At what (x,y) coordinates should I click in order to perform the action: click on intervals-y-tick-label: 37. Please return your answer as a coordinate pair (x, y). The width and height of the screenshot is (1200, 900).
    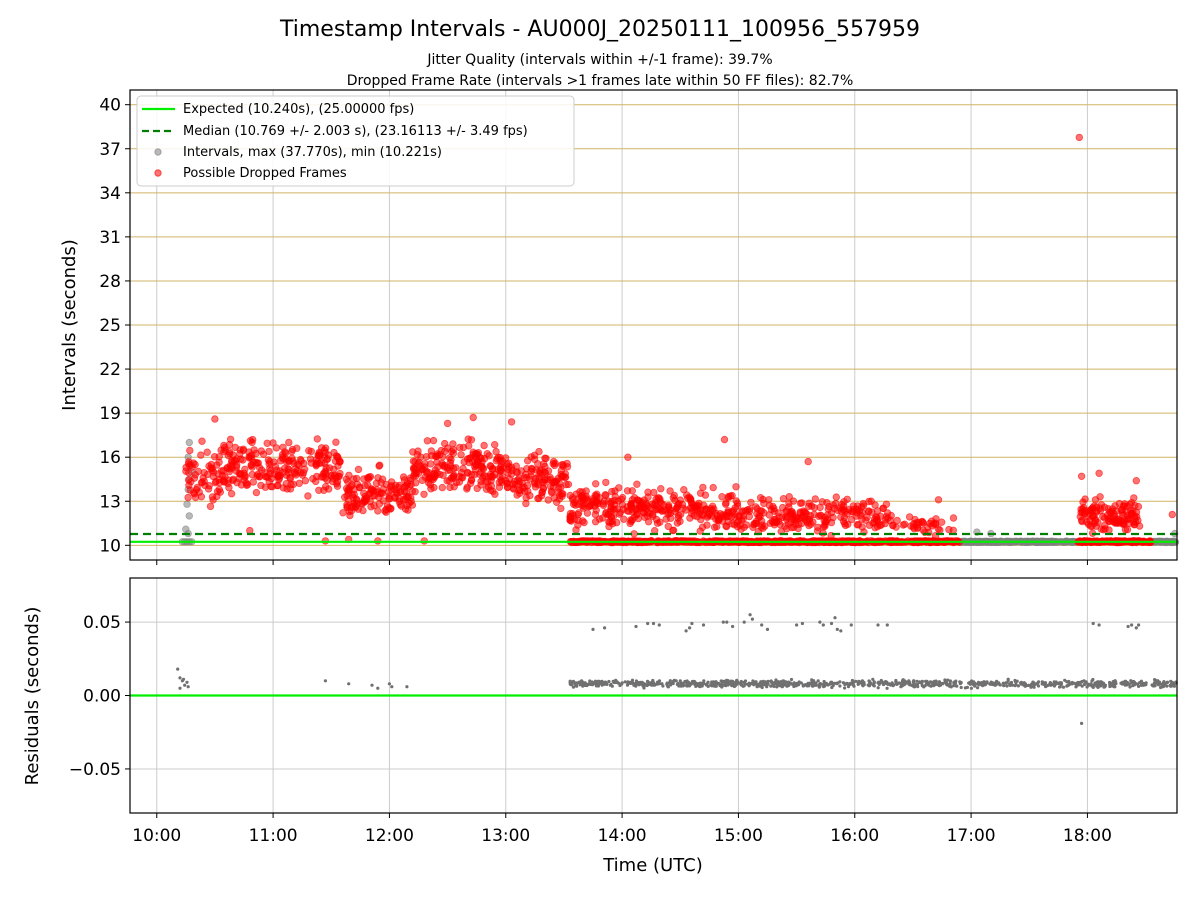
    Looking at the image, I should click on (110, 150).